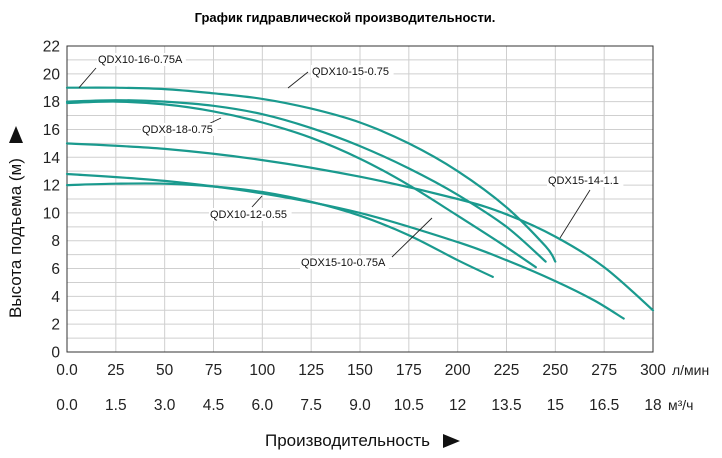 Image resolution: width=722 pixels, height=458 pixels. I want to click on x-tick-label: 15, so click(555, 405).